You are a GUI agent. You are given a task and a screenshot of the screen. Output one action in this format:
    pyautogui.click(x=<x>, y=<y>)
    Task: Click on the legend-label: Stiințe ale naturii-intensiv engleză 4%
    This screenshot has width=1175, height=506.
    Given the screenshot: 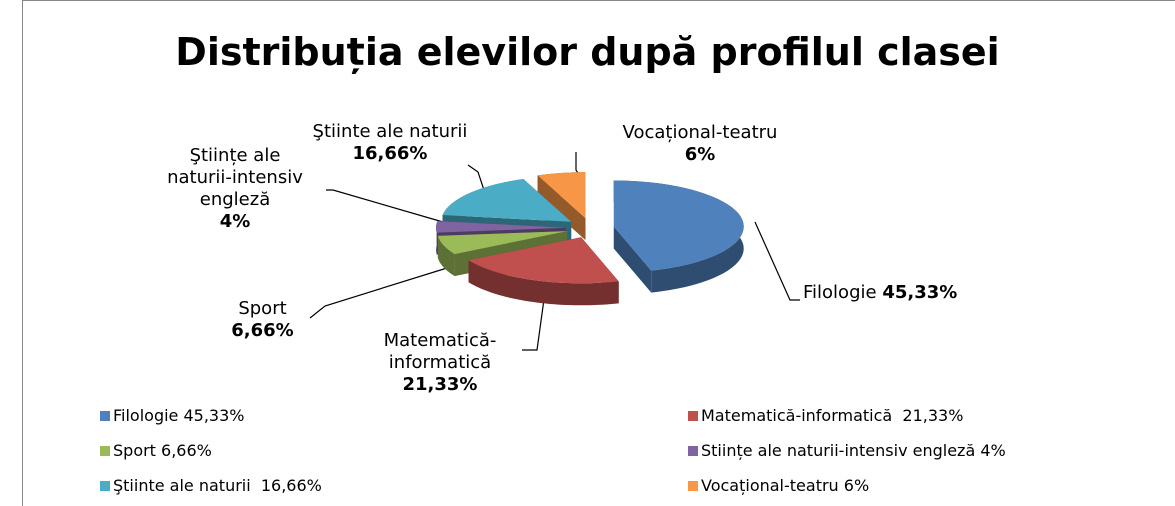 What is the action you would take?
    pyautogui.click(x=853, y=450)
    